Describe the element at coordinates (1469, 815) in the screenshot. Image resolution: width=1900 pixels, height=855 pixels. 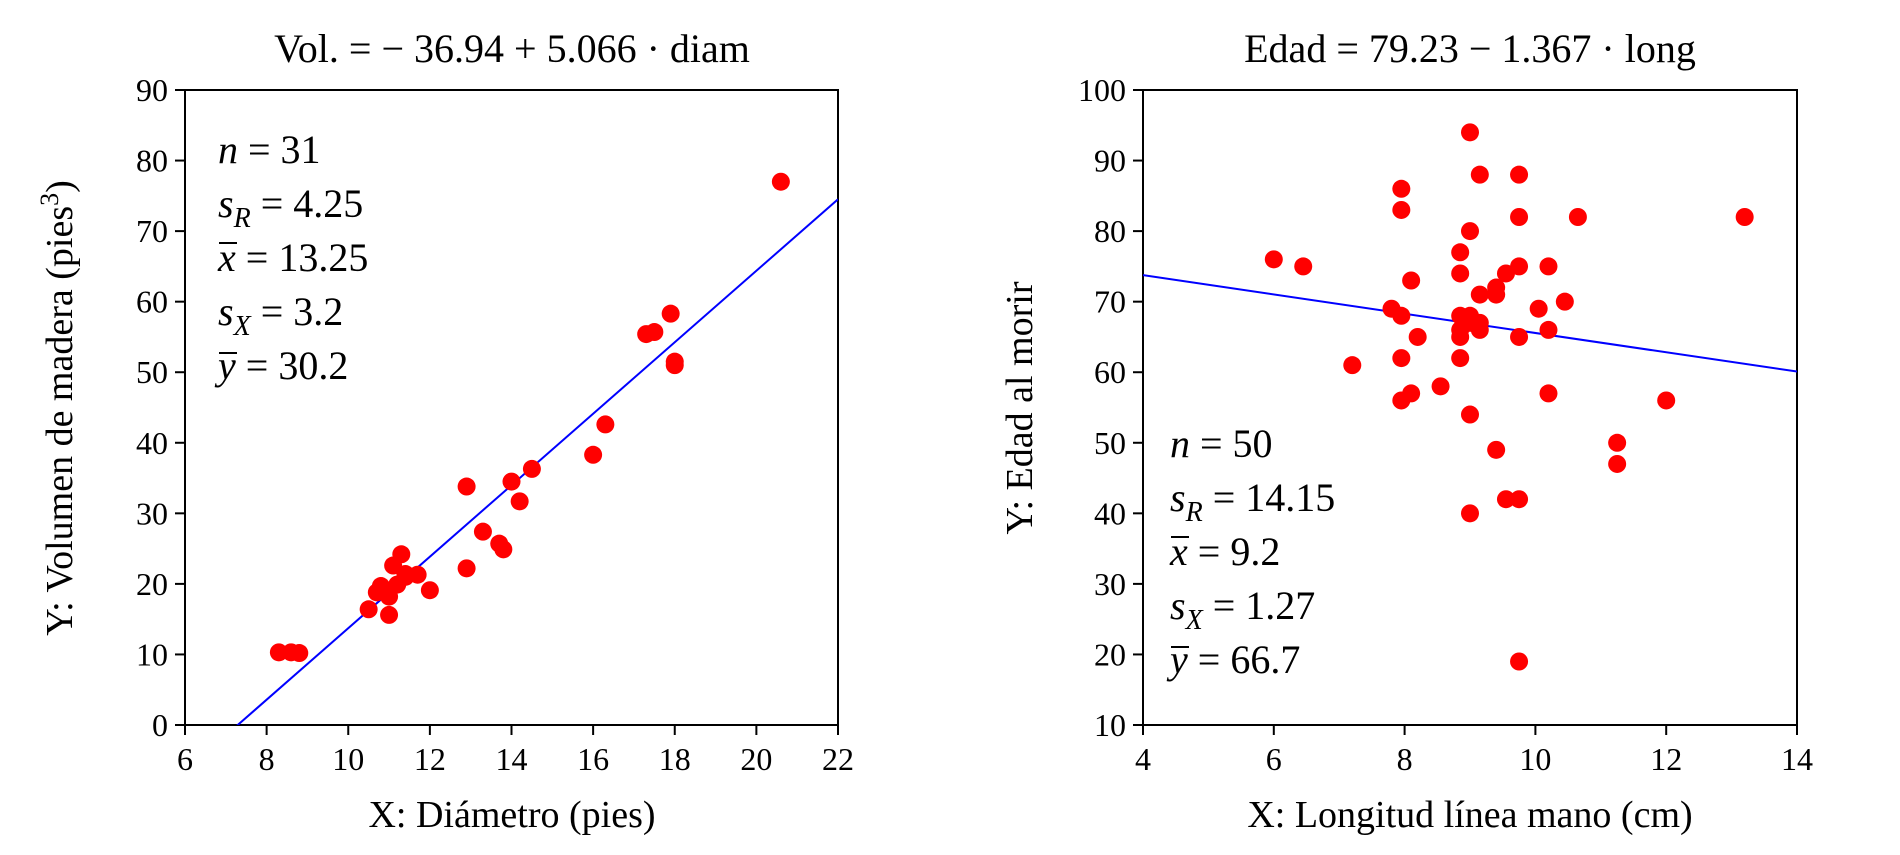
I see `x-axis-label: X: Longitud línea mano (cm)` at that location.